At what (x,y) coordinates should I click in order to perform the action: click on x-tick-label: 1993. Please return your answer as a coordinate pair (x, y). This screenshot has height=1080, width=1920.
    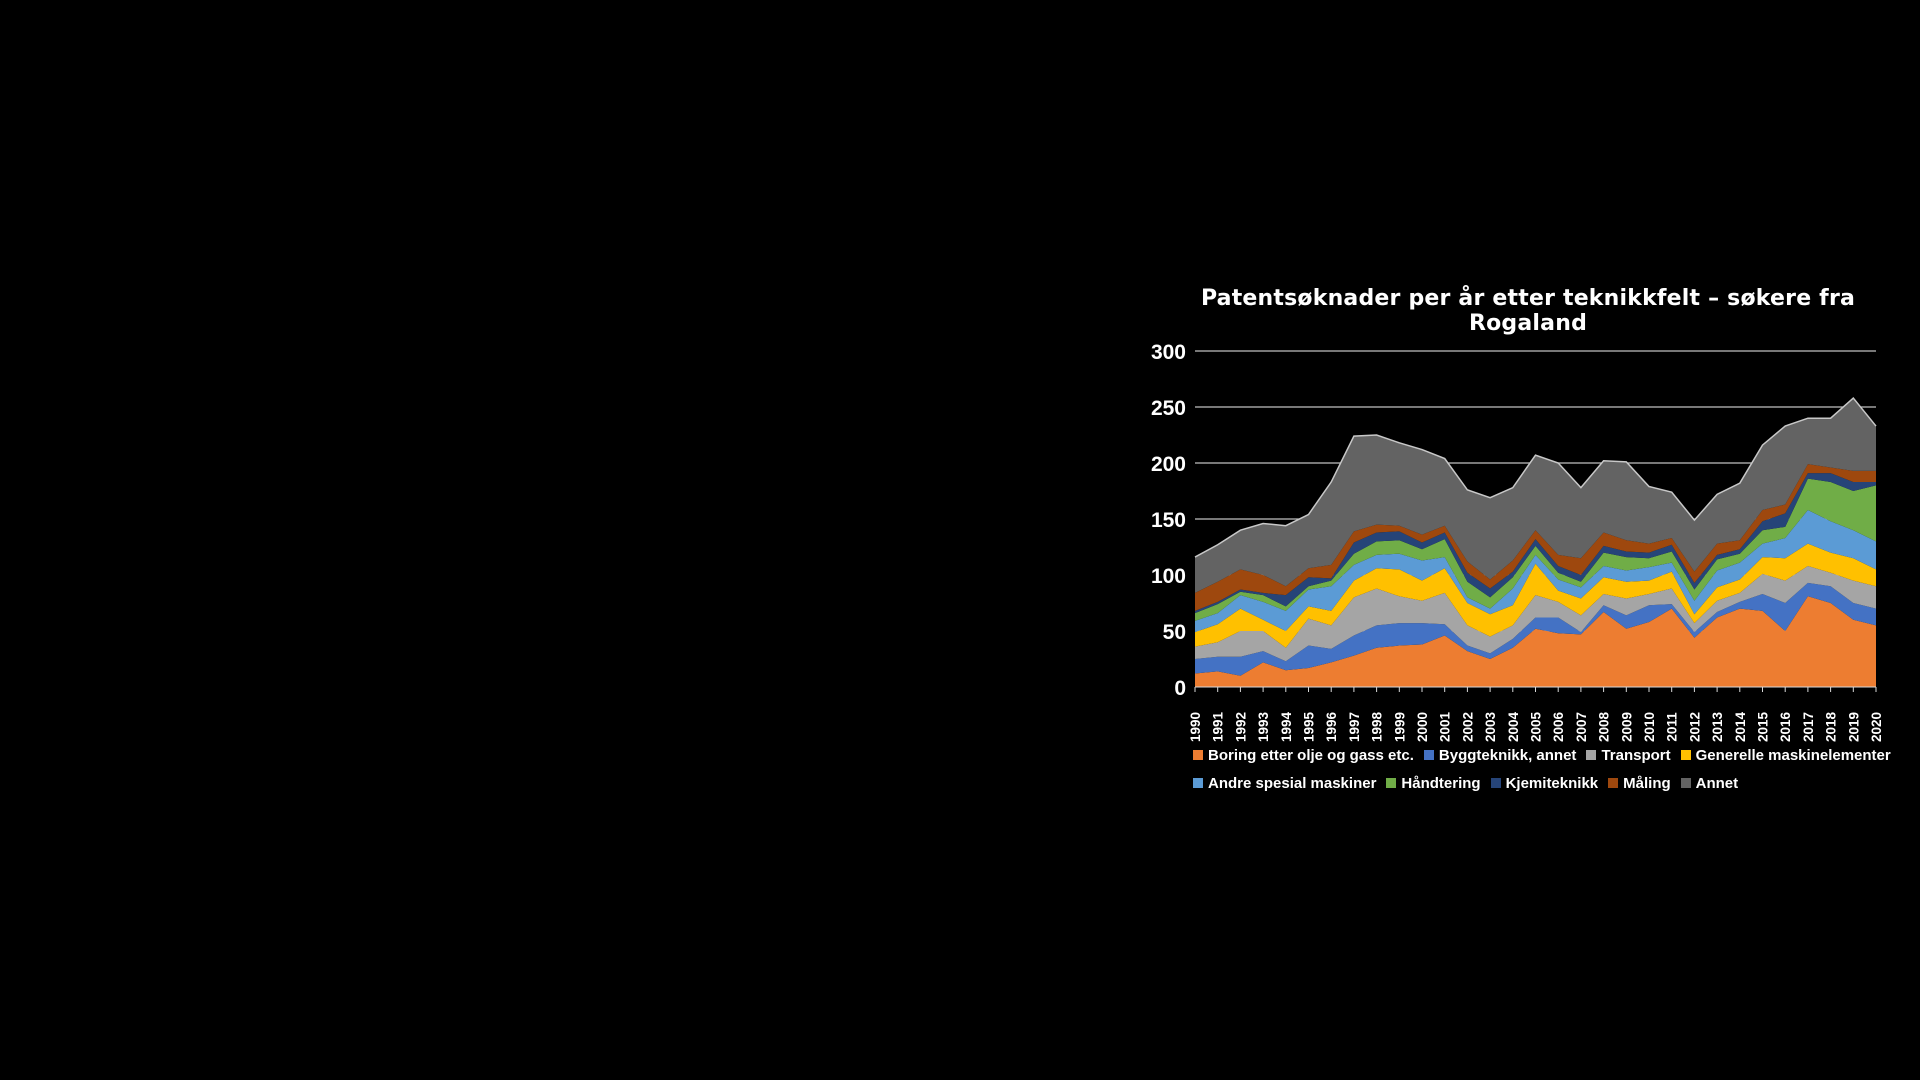
    Looking at the image, I should click on (1263, 726).